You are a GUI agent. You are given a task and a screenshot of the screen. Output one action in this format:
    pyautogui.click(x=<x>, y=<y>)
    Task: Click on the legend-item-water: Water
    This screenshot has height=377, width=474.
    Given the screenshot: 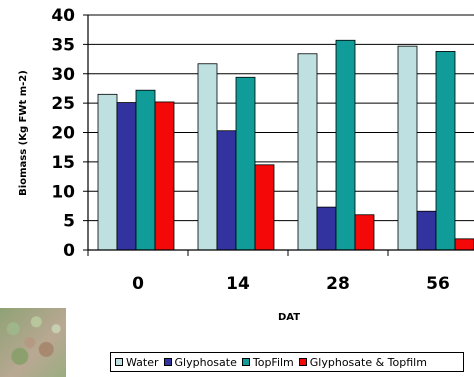 What is the action you would take?
    pyautogui.click(x=137, y=362)
    